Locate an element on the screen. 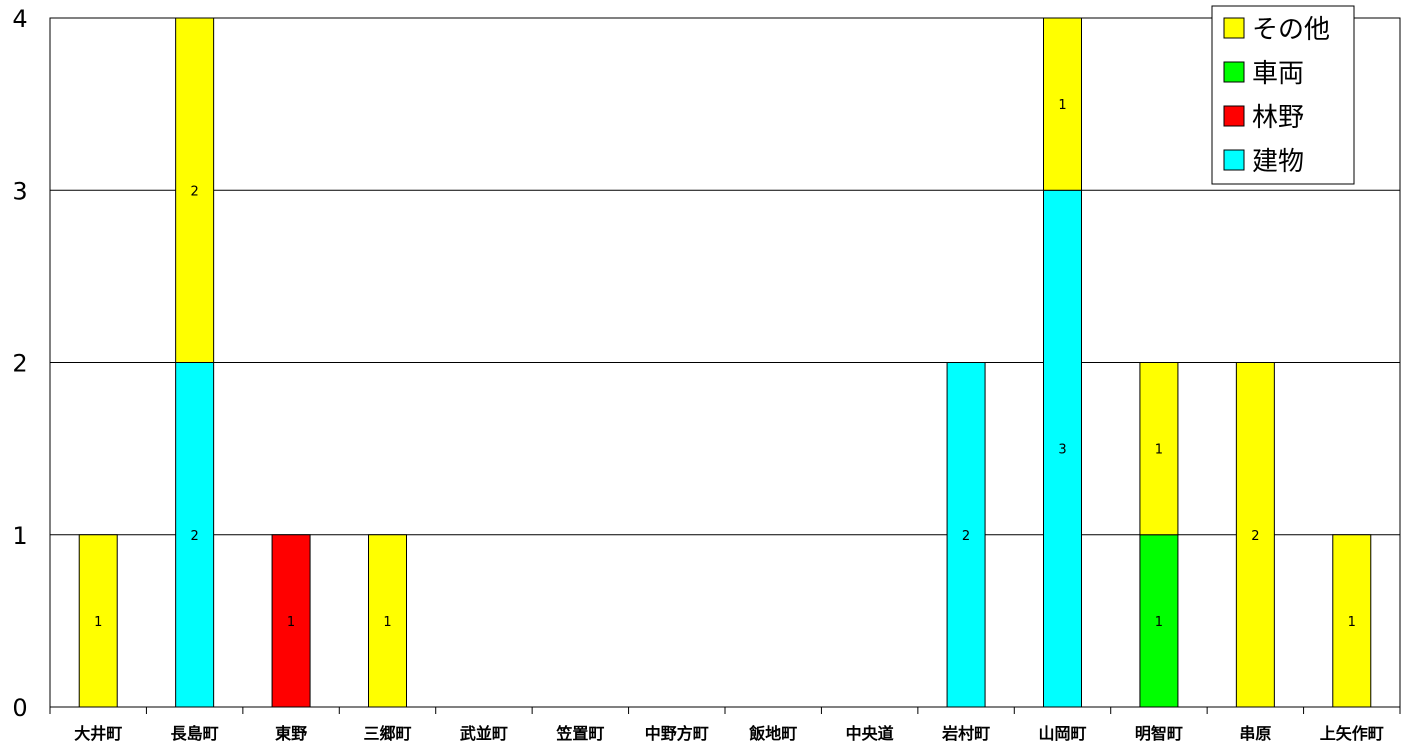  data-label: 3 is located at coordinates (1062, 450).